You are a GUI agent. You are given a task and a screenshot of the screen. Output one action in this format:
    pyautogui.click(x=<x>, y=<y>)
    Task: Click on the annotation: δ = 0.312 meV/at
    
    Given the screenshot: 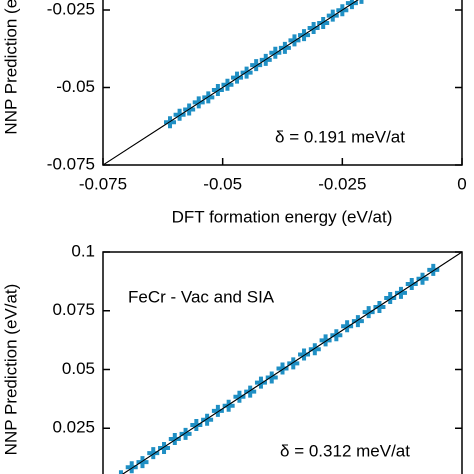 What is the action you would take?
    pyautogui.click(x=345, y=450)
    